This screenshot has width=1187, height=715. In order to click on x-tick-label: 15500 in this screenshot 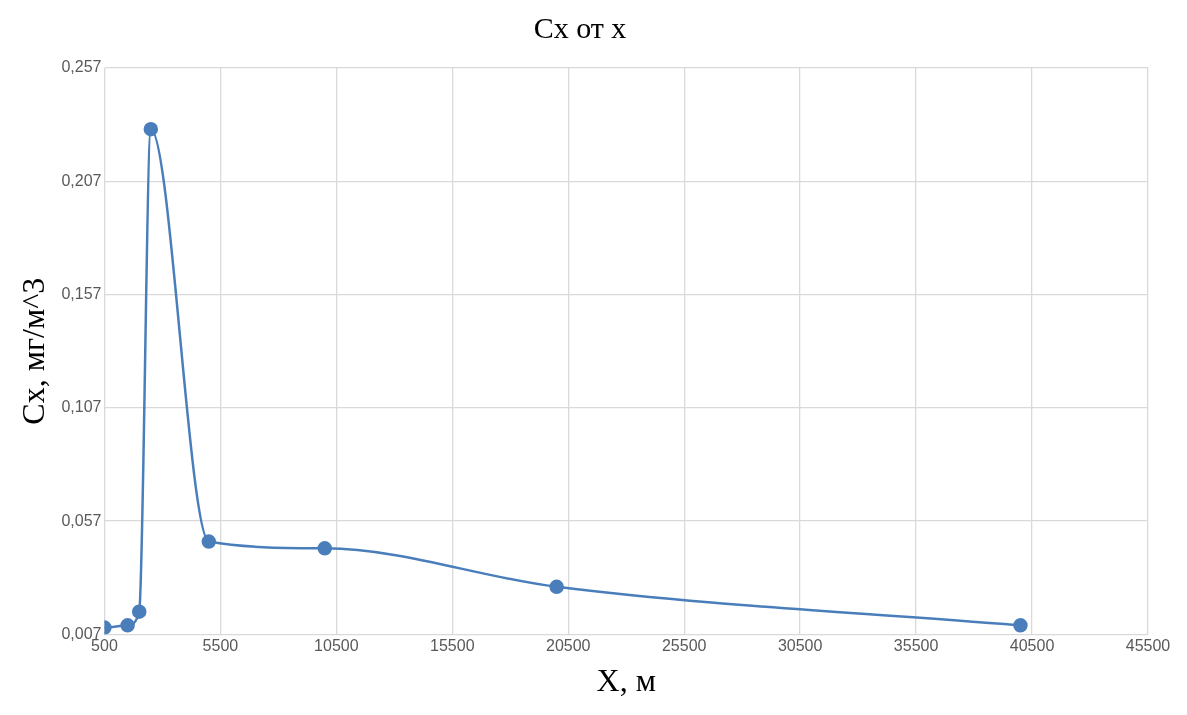, I will do `click(452, 646)`.